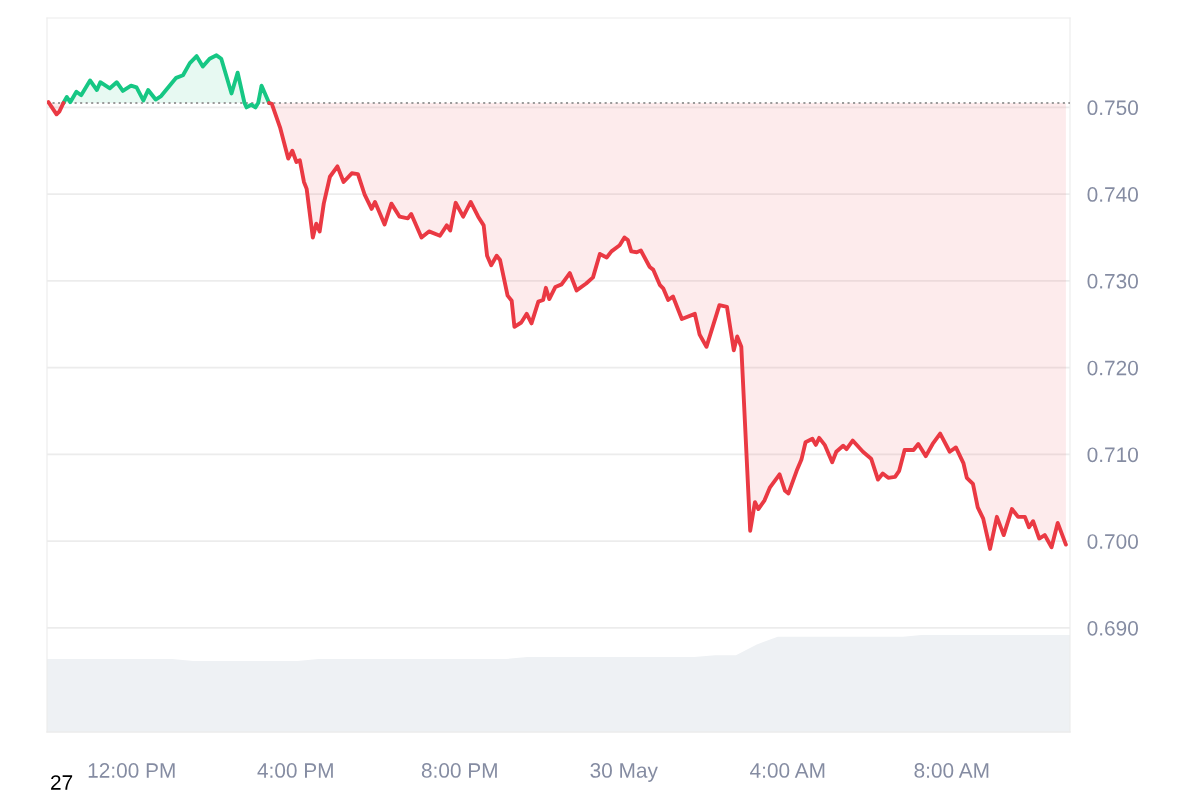 Image resolution: width=1200 pixels, height=800 pixels. I want to click on x-tick-label: 4:00 PM, so click(295, 770).